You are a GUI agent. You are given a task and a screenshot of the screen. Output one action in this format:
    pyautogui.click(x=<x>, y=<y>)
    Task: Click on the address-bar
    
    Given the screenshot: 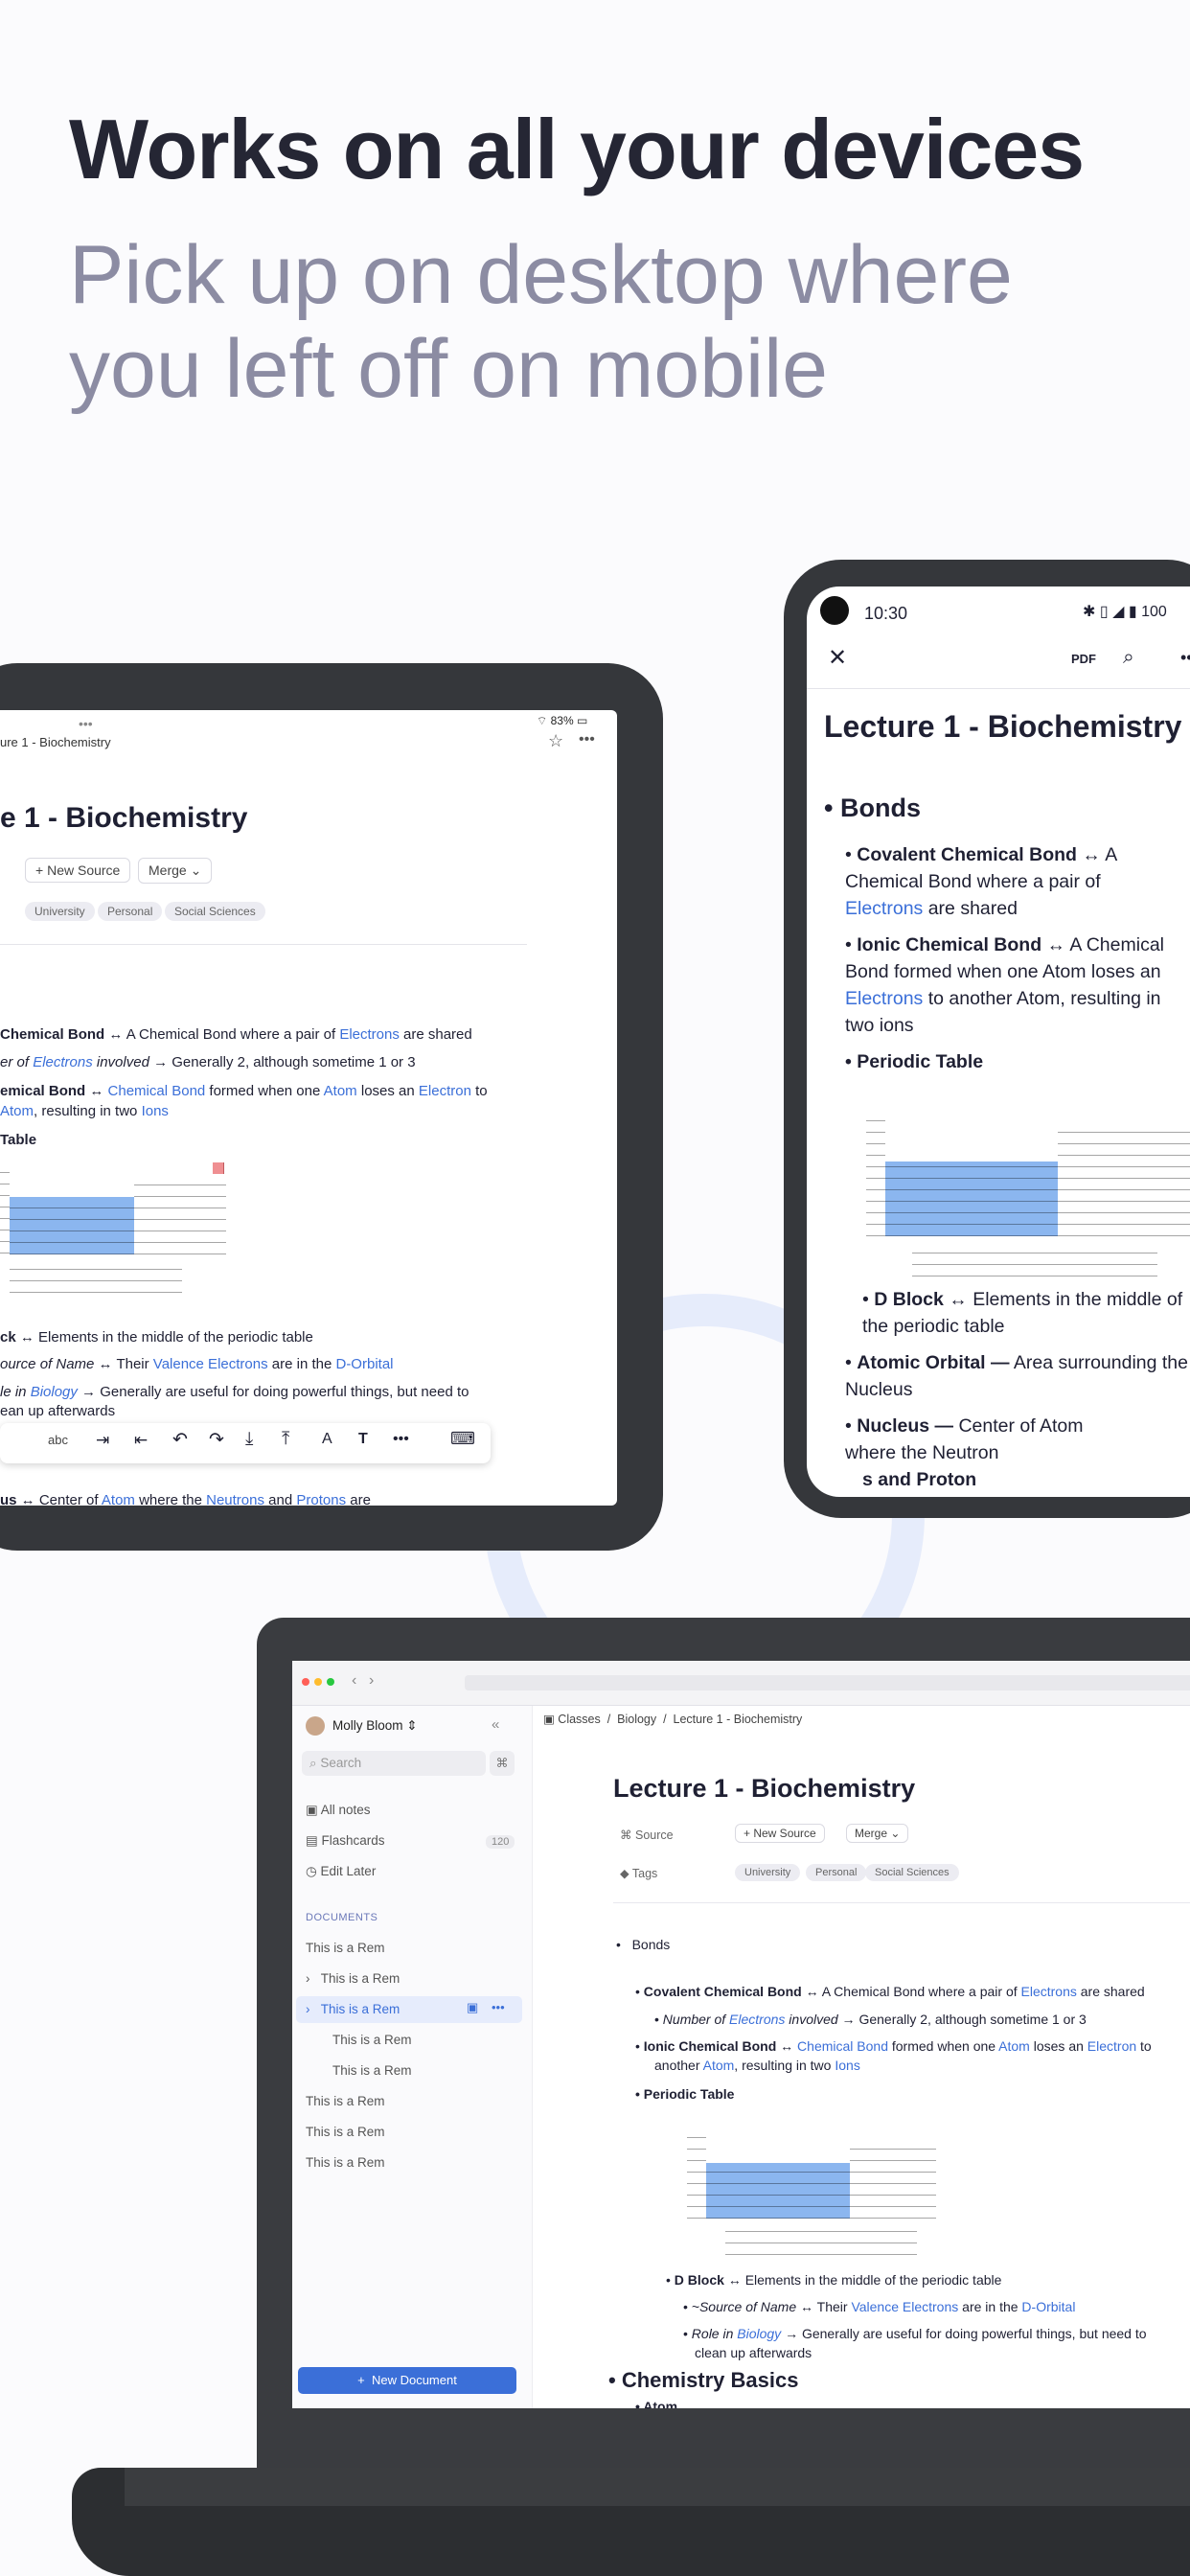 What is the action you would take?
    pyautogui.click(x=827, y=1682)
    